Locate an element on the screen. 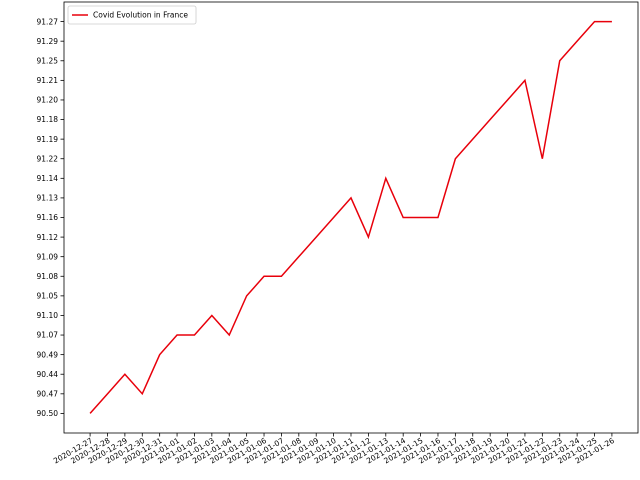 The width and height of the screenshot is (640, 480). y-tick-label: 91.19 is located at coordinates (48, 139).